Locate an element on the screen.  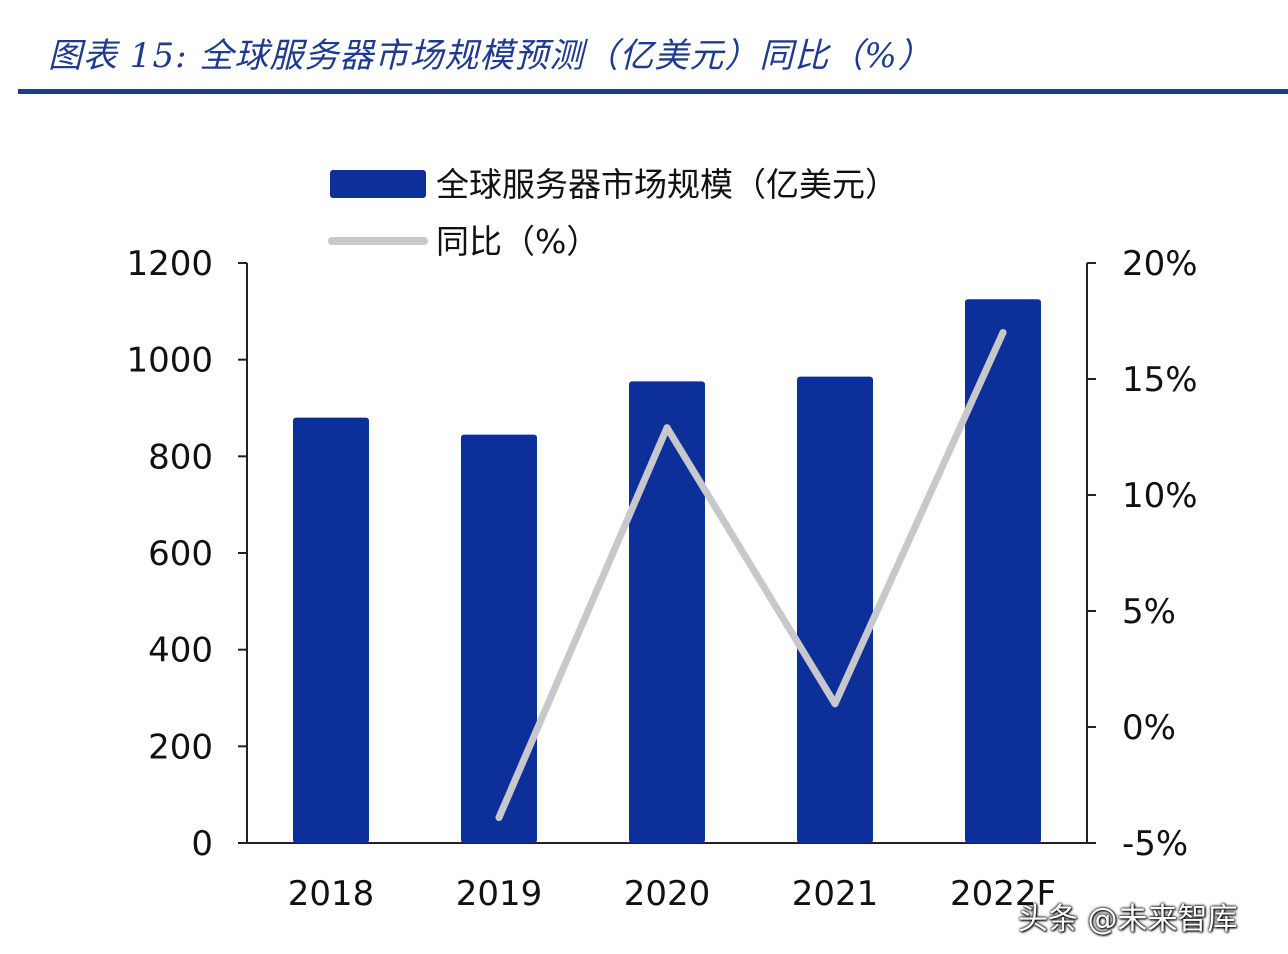
left-axis-tick-label: 1000 is located at coordinates (169, 361).